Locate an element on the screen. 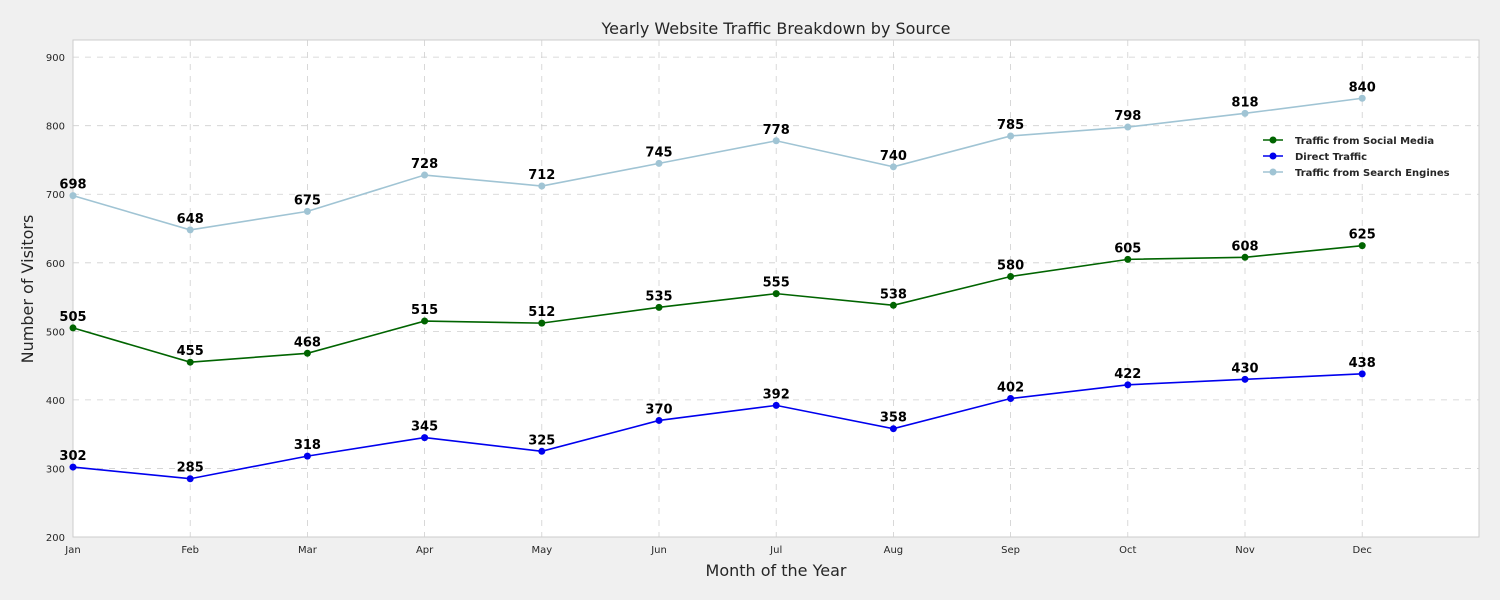  x-tick-label: Feb is located at coordinates (190, 550).